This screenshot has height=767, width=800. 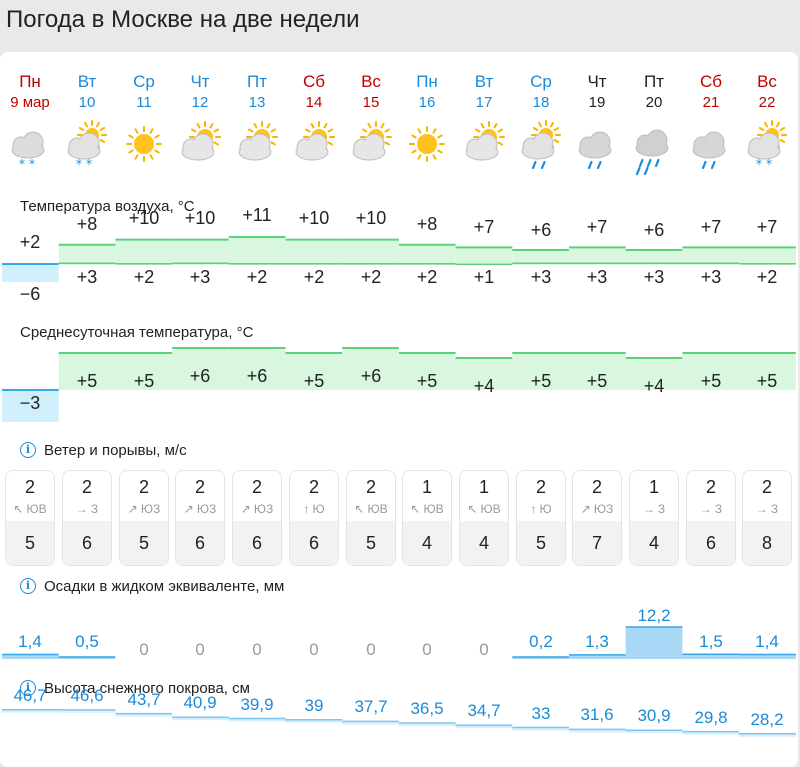 I want to click on partly-cloudy-snow-icon: * *, so click(x=767, y=148).